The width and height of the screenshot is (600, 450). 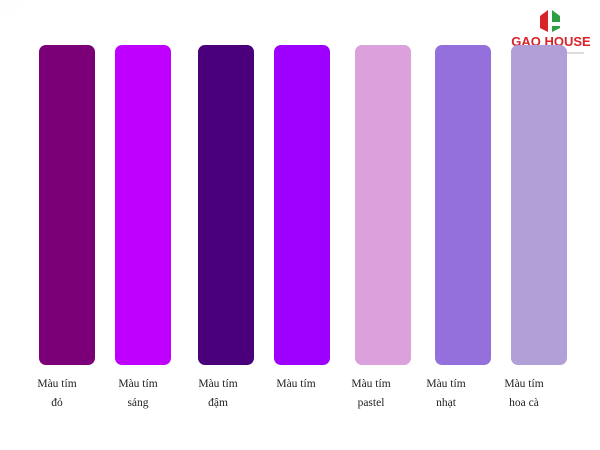 I want to click on swatch-label: đậm, so click(x=218, y=403).